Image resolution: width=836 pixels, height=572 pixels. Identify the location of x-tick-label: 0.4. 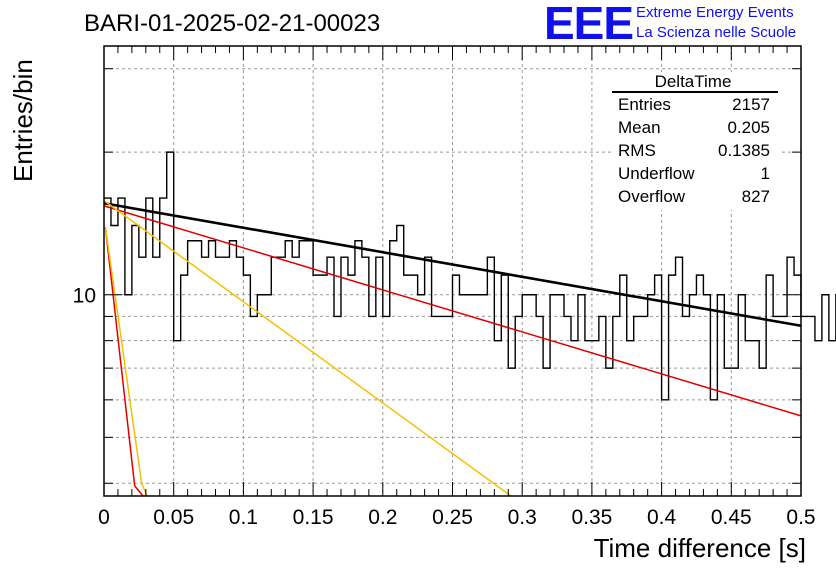
(662, 517).